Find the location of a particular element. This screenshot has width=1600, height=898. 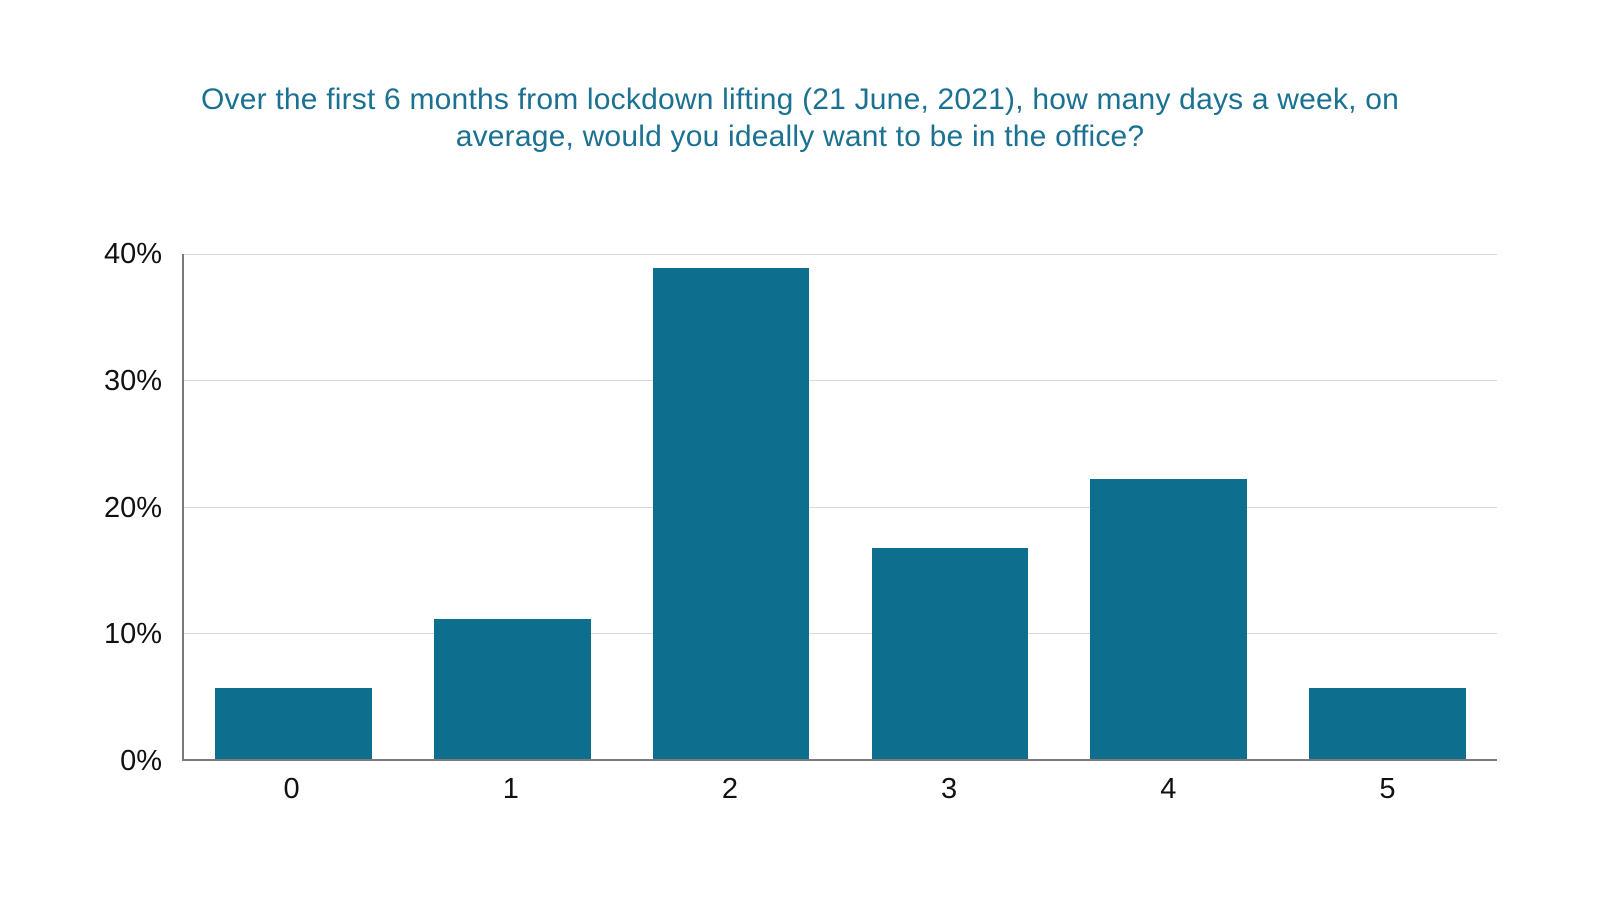

gridline-30% is located at coordinates (840, 381).